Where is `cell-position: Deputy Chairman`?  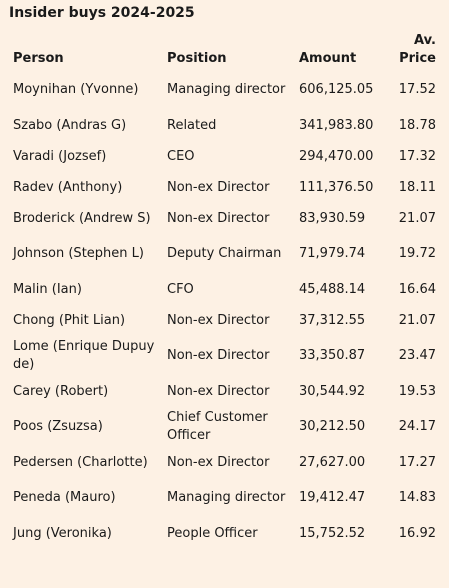 cell-position: Deputy Chairman is located at coordinates (224, 253).